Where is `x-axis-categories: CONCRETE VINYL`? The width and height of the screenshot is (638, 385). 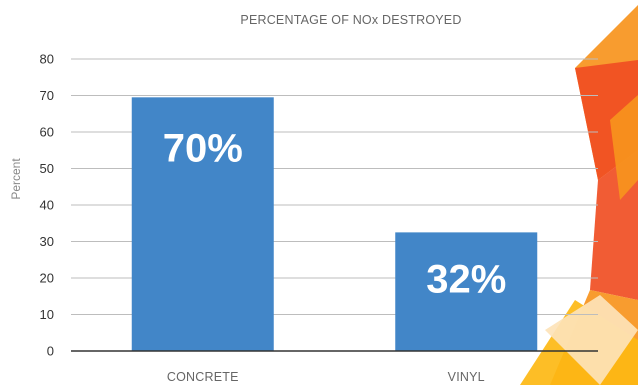
x-axis-categories: CONCRETE VINYL is located at coordinates (326, 377).